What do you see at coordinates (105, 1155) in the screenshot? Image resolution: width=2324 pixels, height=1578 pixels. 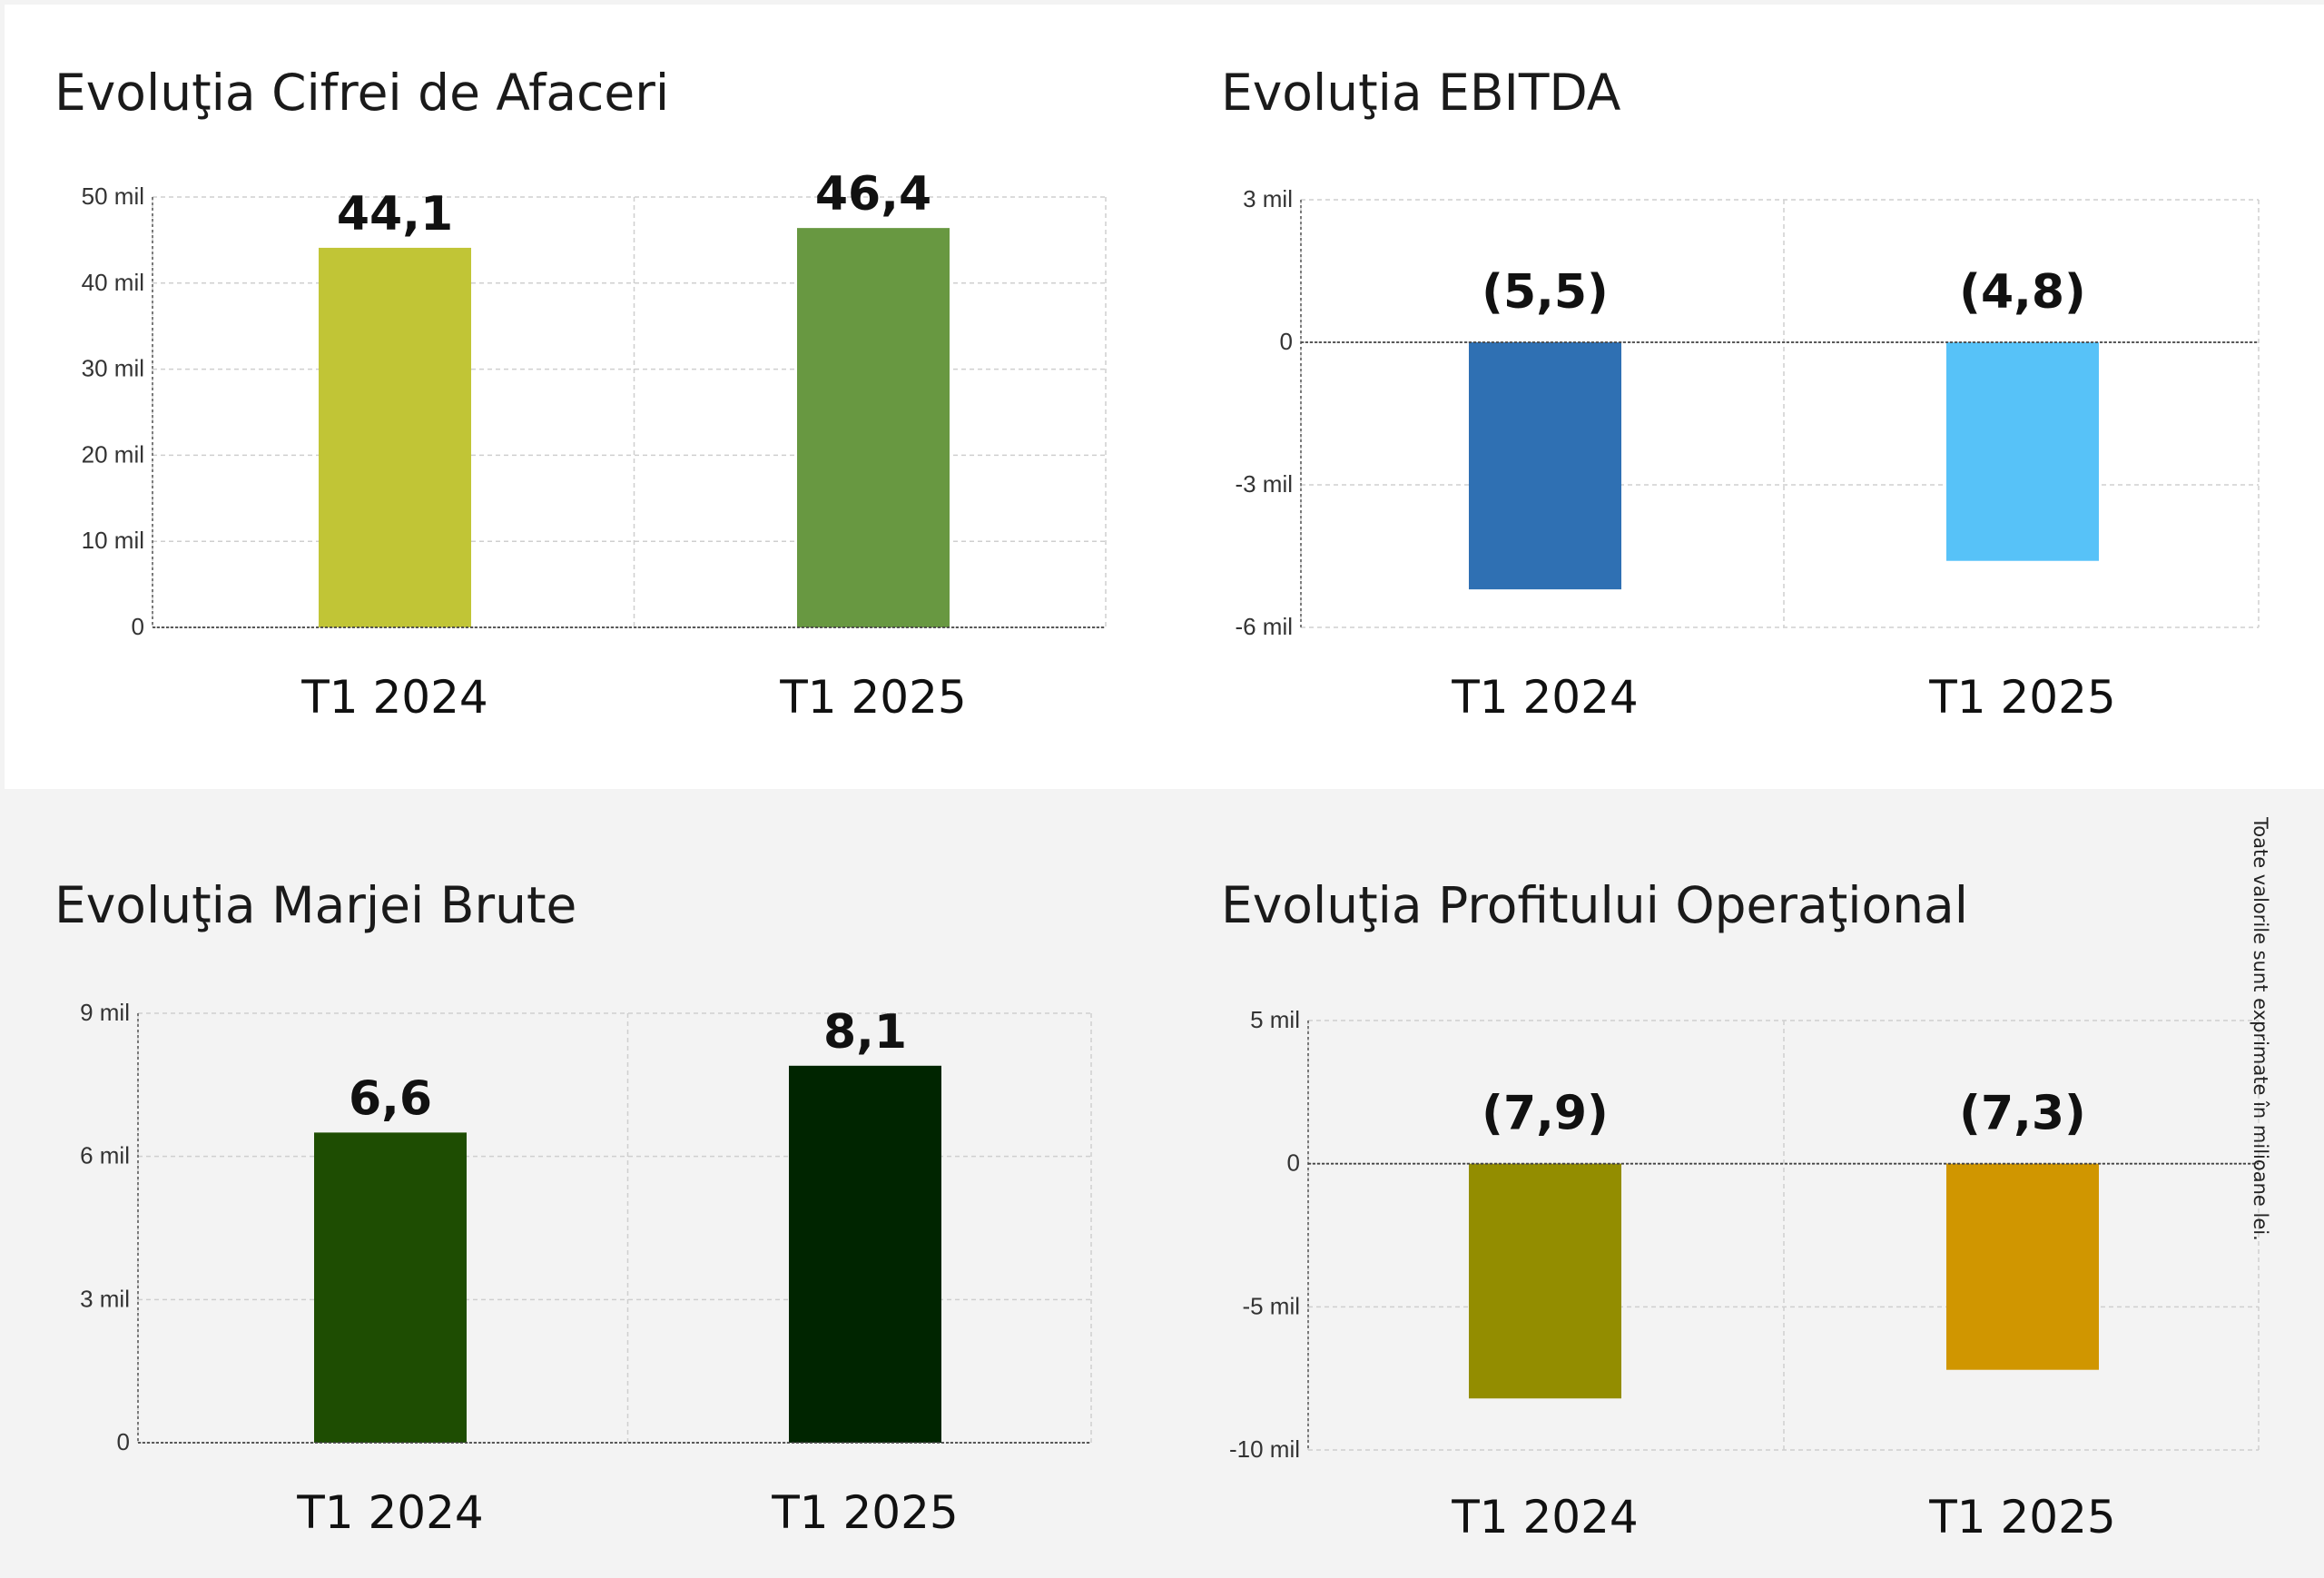 I see `y-tick-label: 6 mil` at bounding box center [105, 1155].